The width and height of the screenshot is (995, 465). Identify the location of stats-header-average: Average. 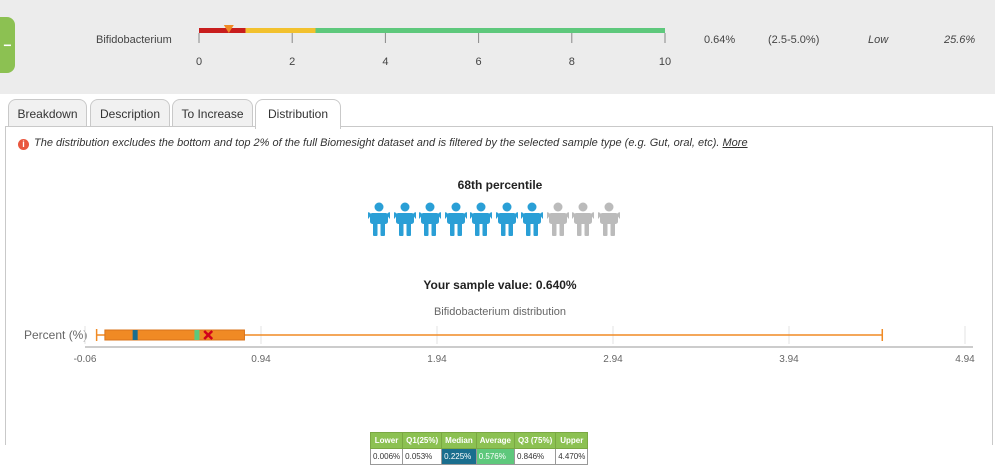
(495, 440).